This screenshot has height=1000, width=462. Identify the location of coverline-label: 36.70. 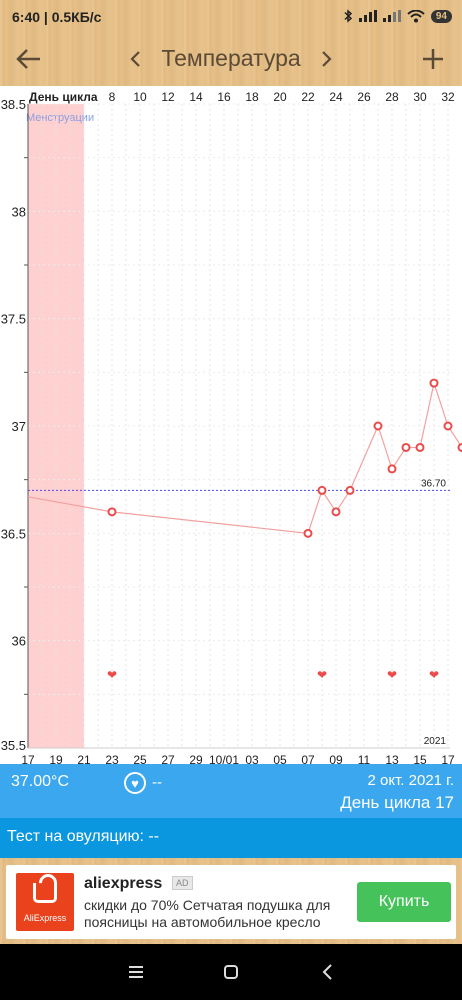
(433, 483).